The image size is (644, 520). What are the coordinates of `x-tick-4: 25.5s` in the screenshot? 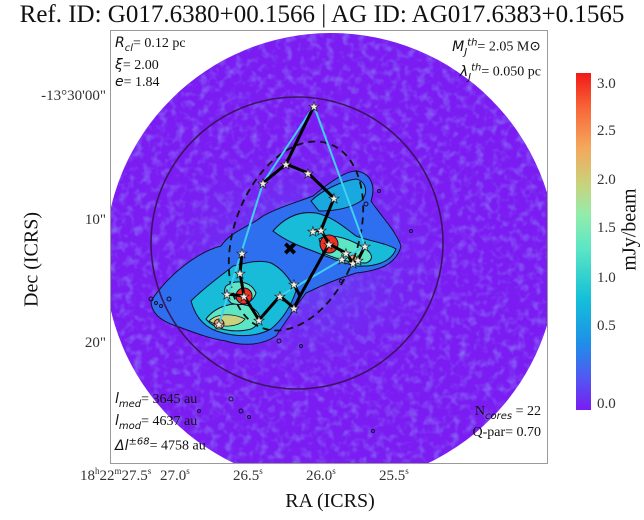 It's located at (394, 475).